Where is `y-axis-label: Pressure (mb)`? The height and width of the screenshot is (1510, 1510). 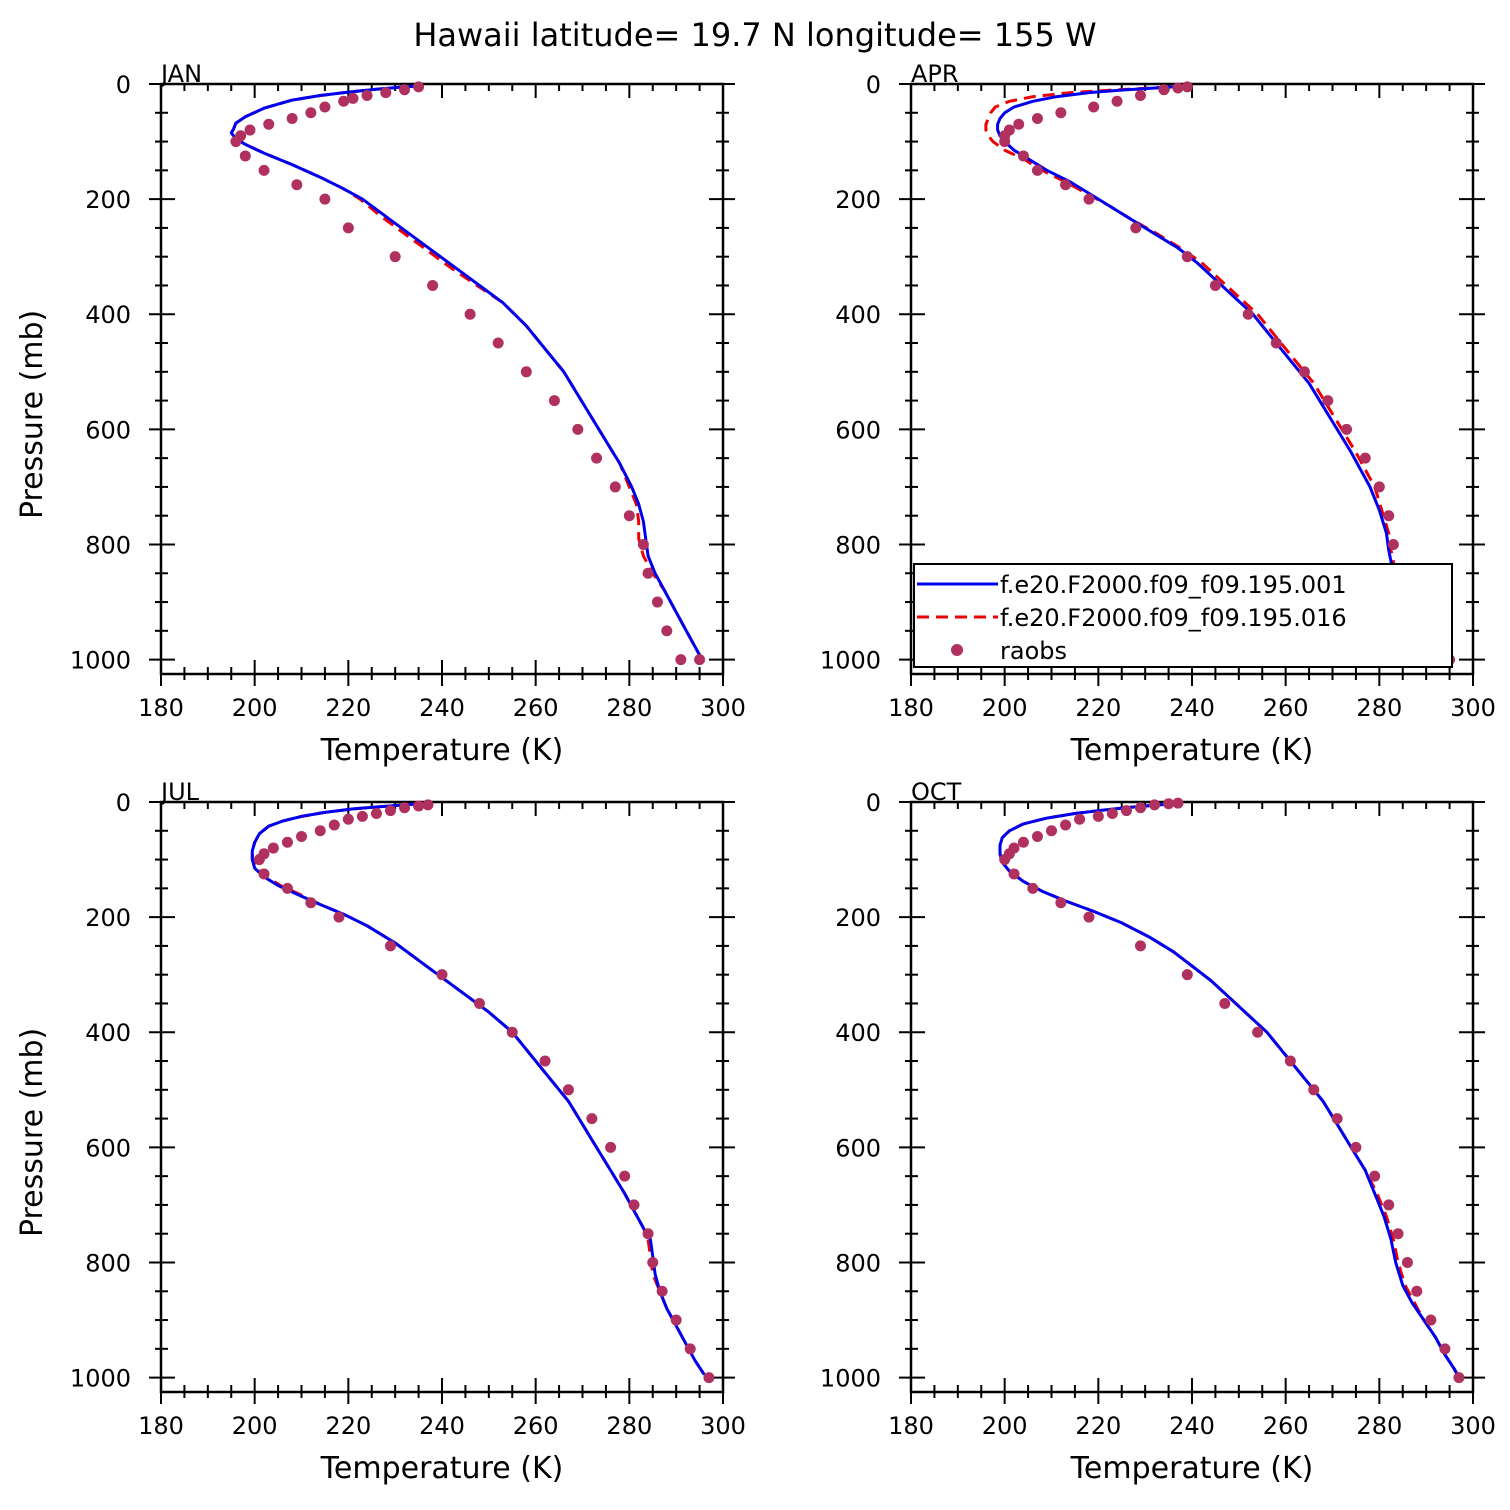
y-axis-label: Pressure (mb) is located at coordinates (32, 1132).